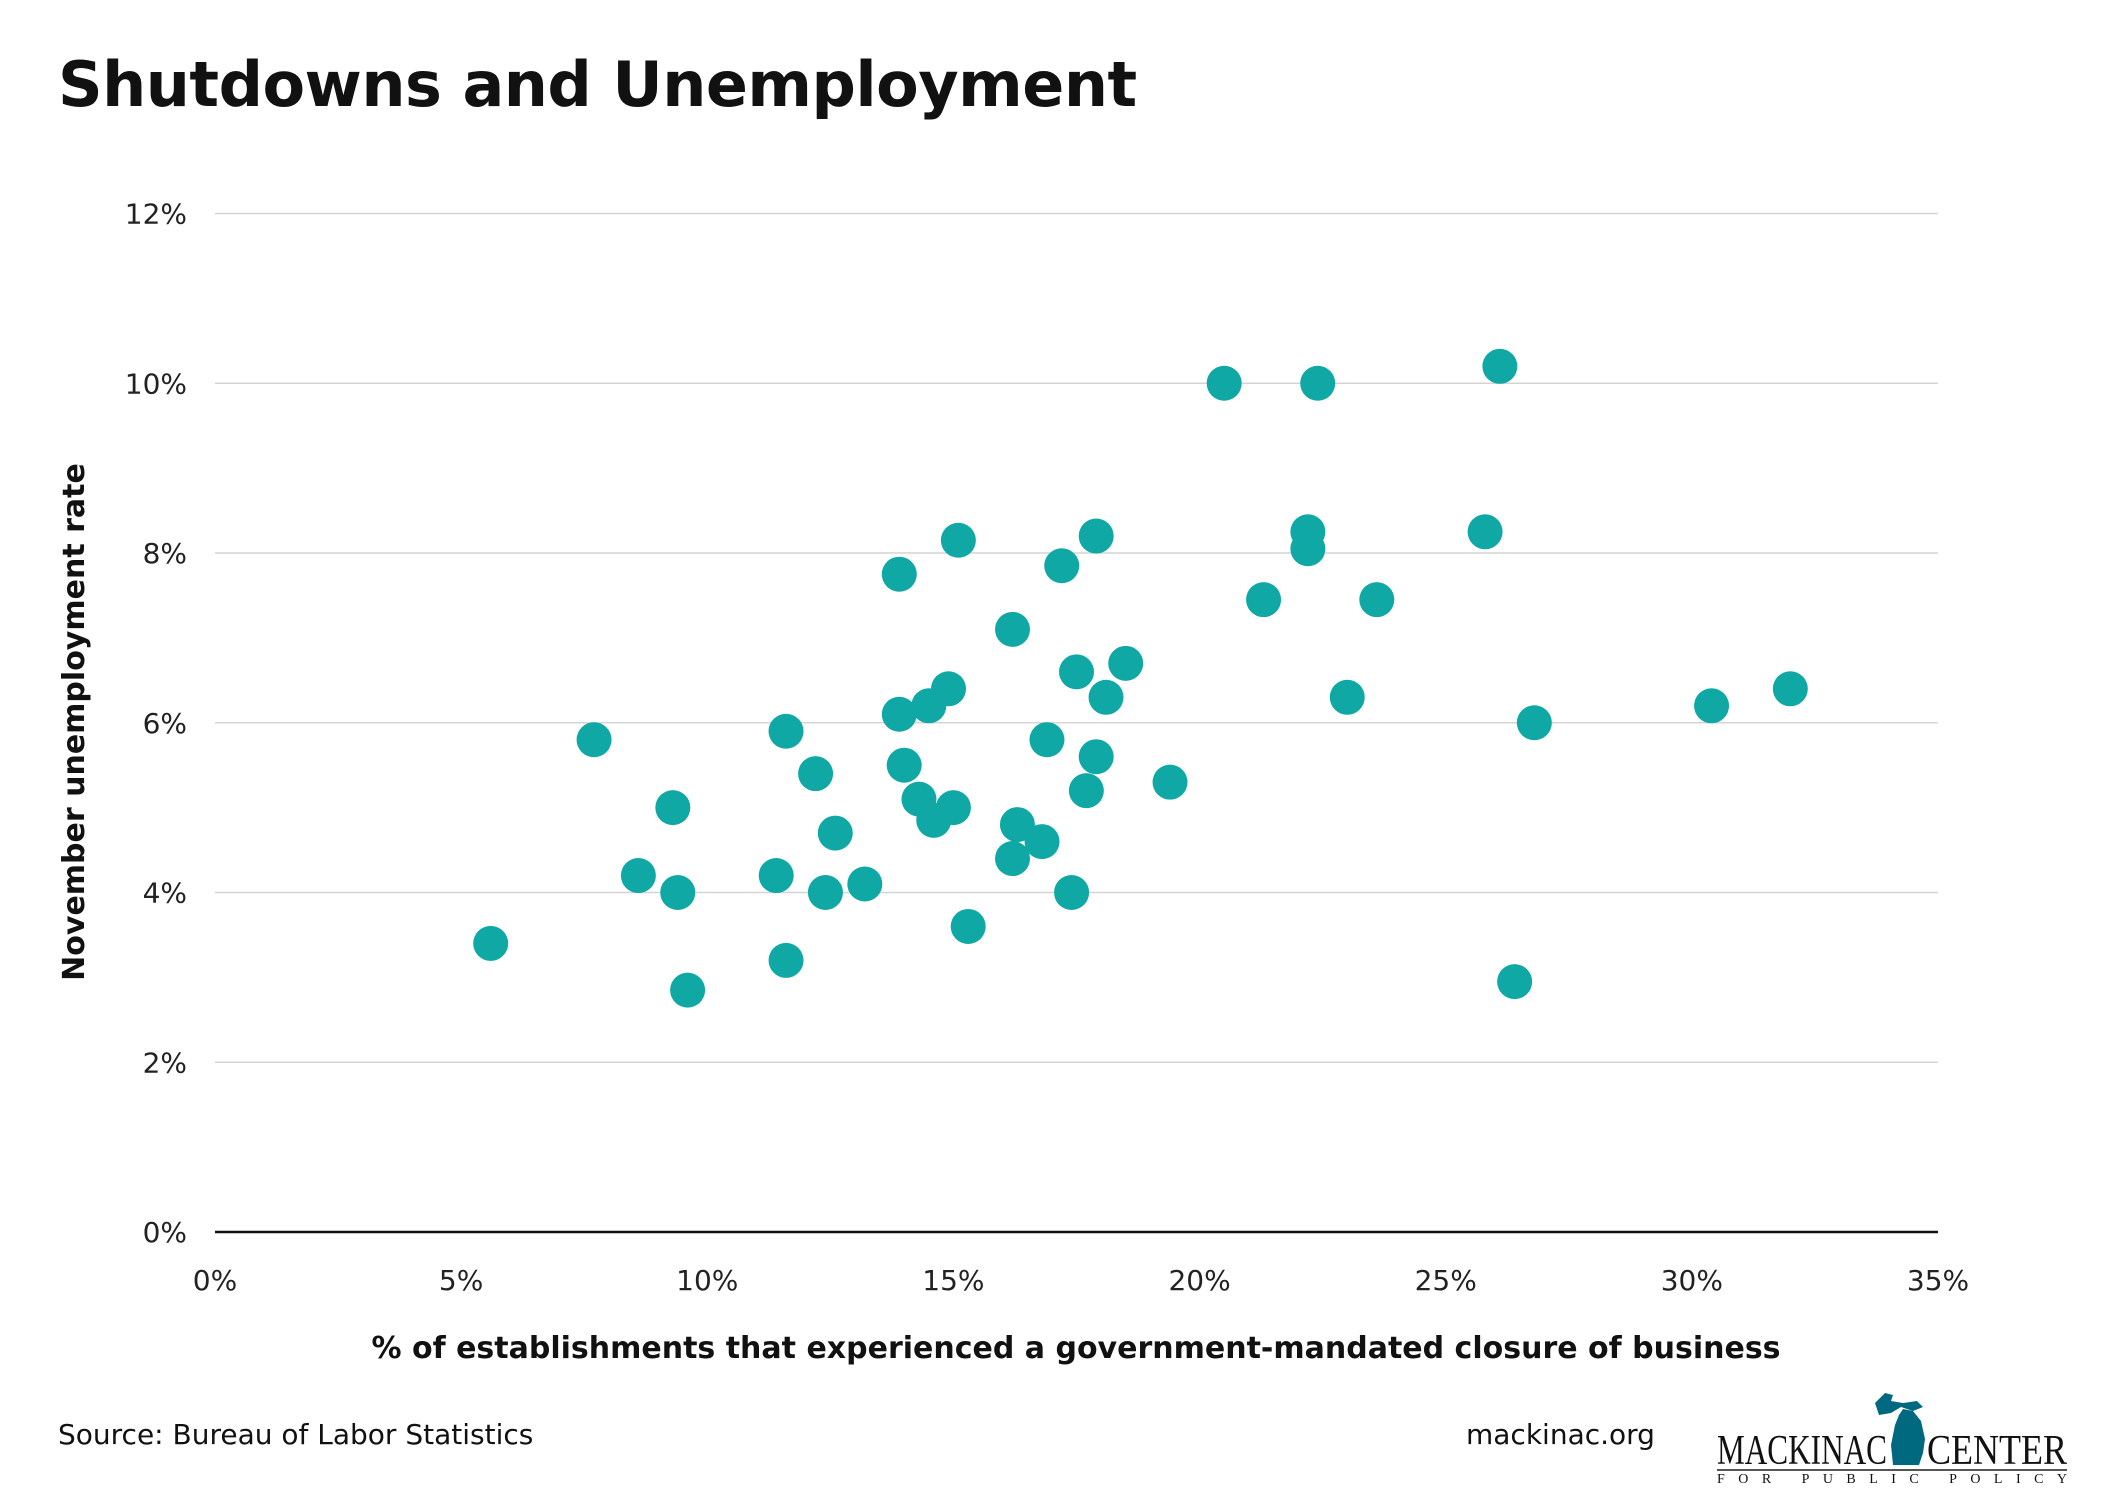 This screenshot has height=1505, width=2115. I want to click on x-tick-label: 30%, so click(1692, 1280).